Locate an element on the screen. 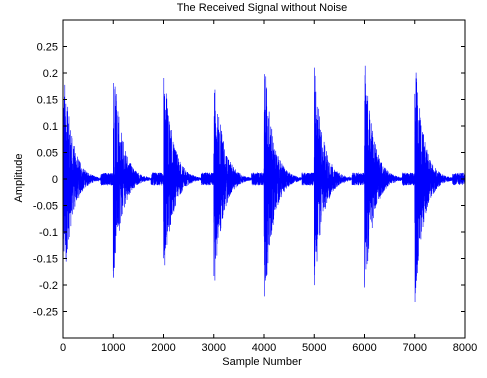 Image resolution: width=487 pixels, height=378 pixels. y-tick-label: -0.1 is located at coordinates (48, 233).